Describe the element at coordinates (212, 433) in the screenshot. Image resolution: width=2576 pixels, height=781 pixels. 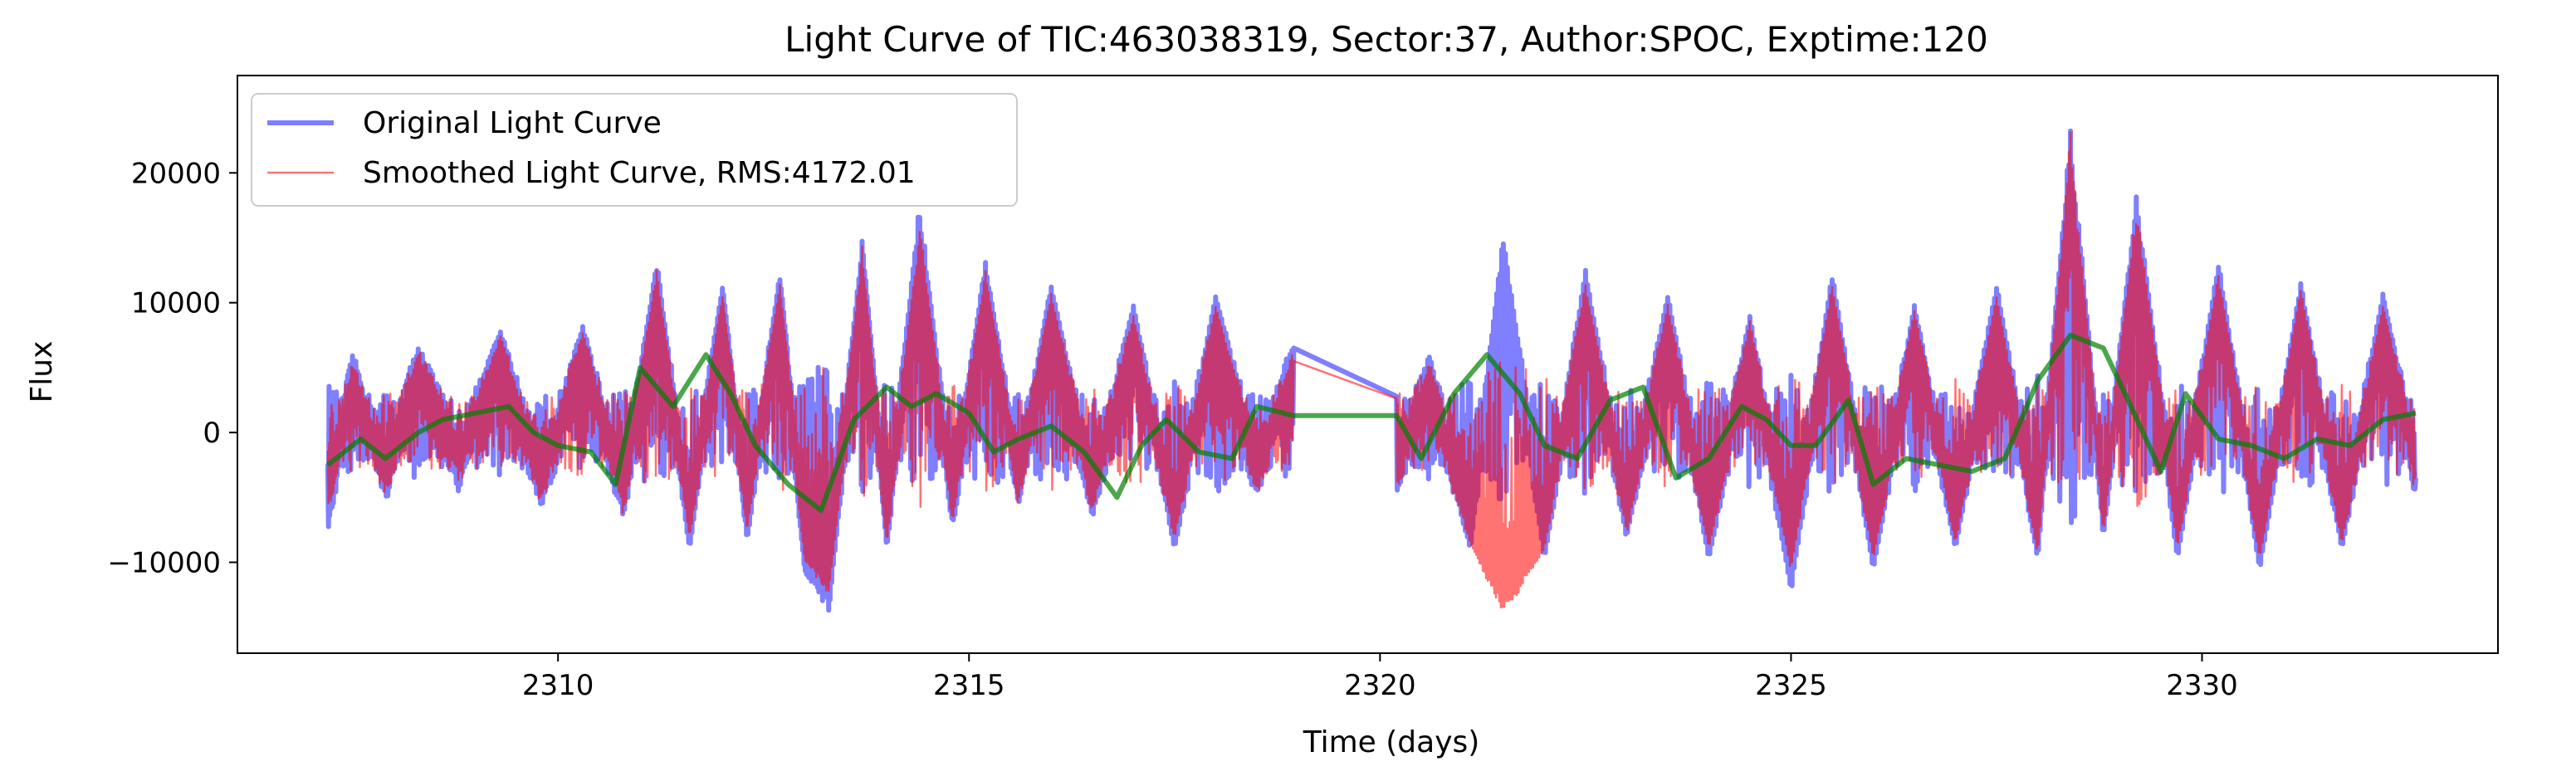
I see `y-tick-label: 0` at that location.